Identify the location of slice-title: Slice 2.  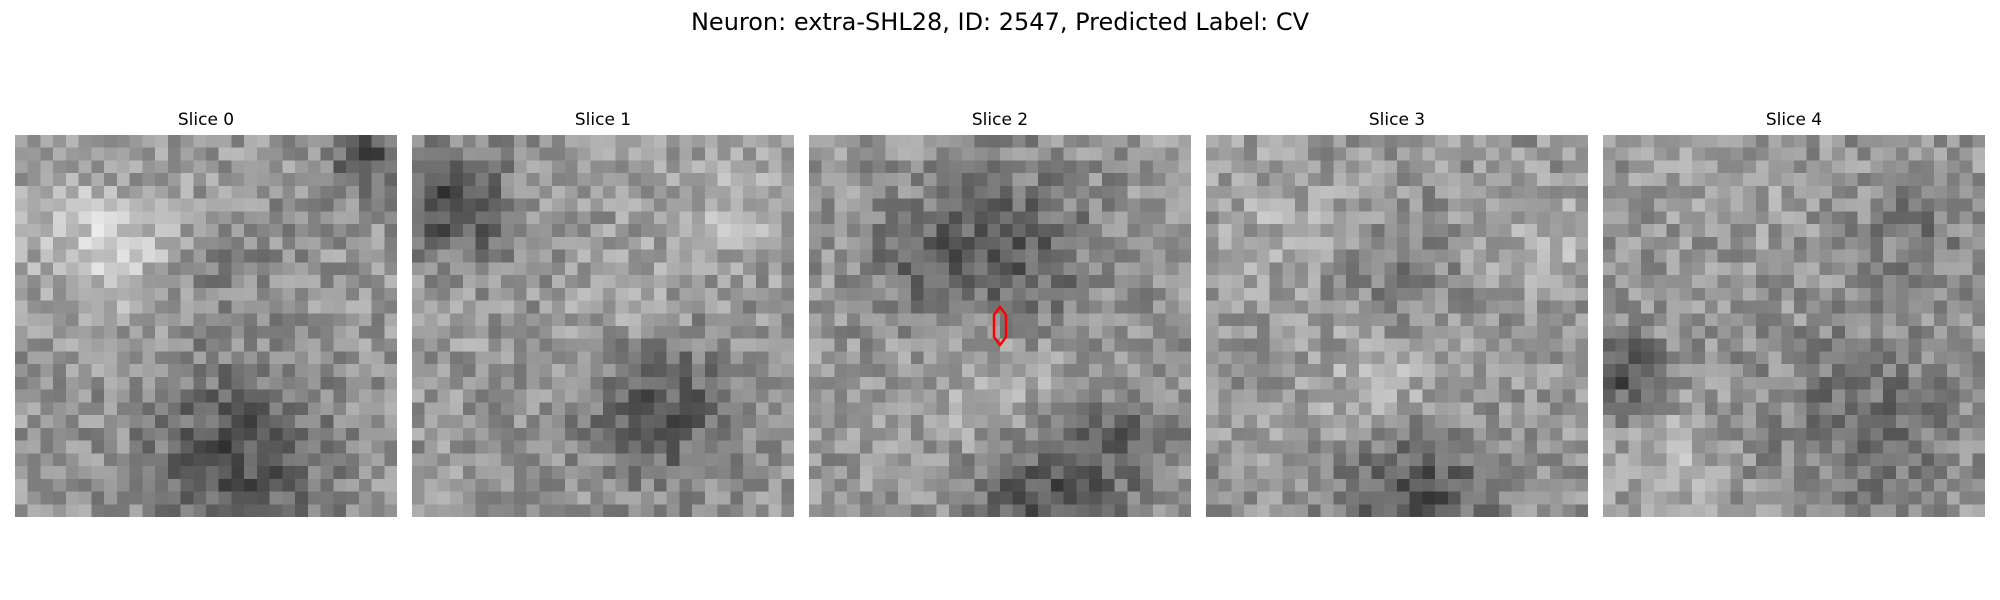
(1000, 120).